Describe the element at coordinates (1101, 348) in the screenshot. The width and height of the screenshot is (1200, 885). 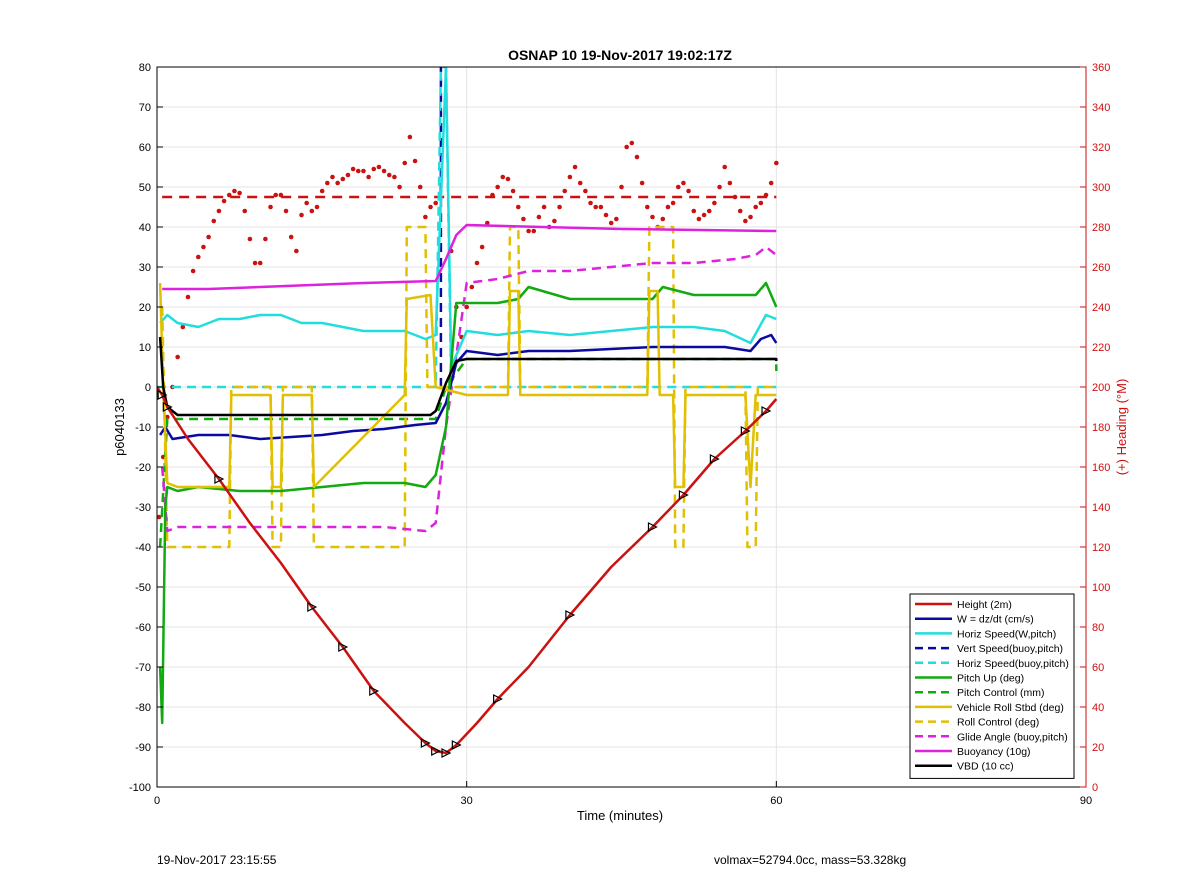
I see `y2-tick-label: 220` at that location.